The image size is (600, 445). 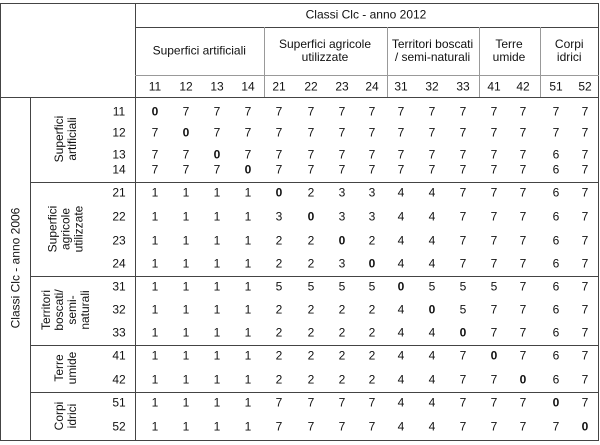 I want to click on row-code: 24, so click(x=119, y=263).